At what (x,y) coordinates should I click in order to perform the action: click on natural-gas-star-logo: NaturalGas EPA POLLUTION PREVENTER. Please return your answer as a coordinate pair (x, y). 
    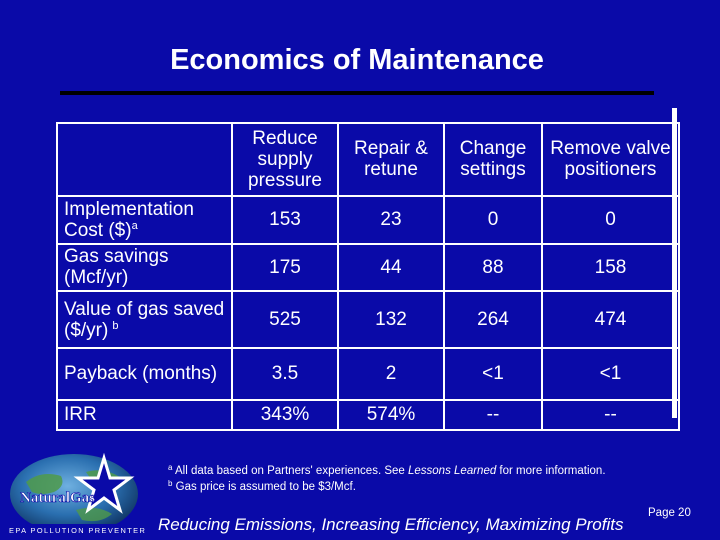
    Looking at the image, I should click on (77, 494).